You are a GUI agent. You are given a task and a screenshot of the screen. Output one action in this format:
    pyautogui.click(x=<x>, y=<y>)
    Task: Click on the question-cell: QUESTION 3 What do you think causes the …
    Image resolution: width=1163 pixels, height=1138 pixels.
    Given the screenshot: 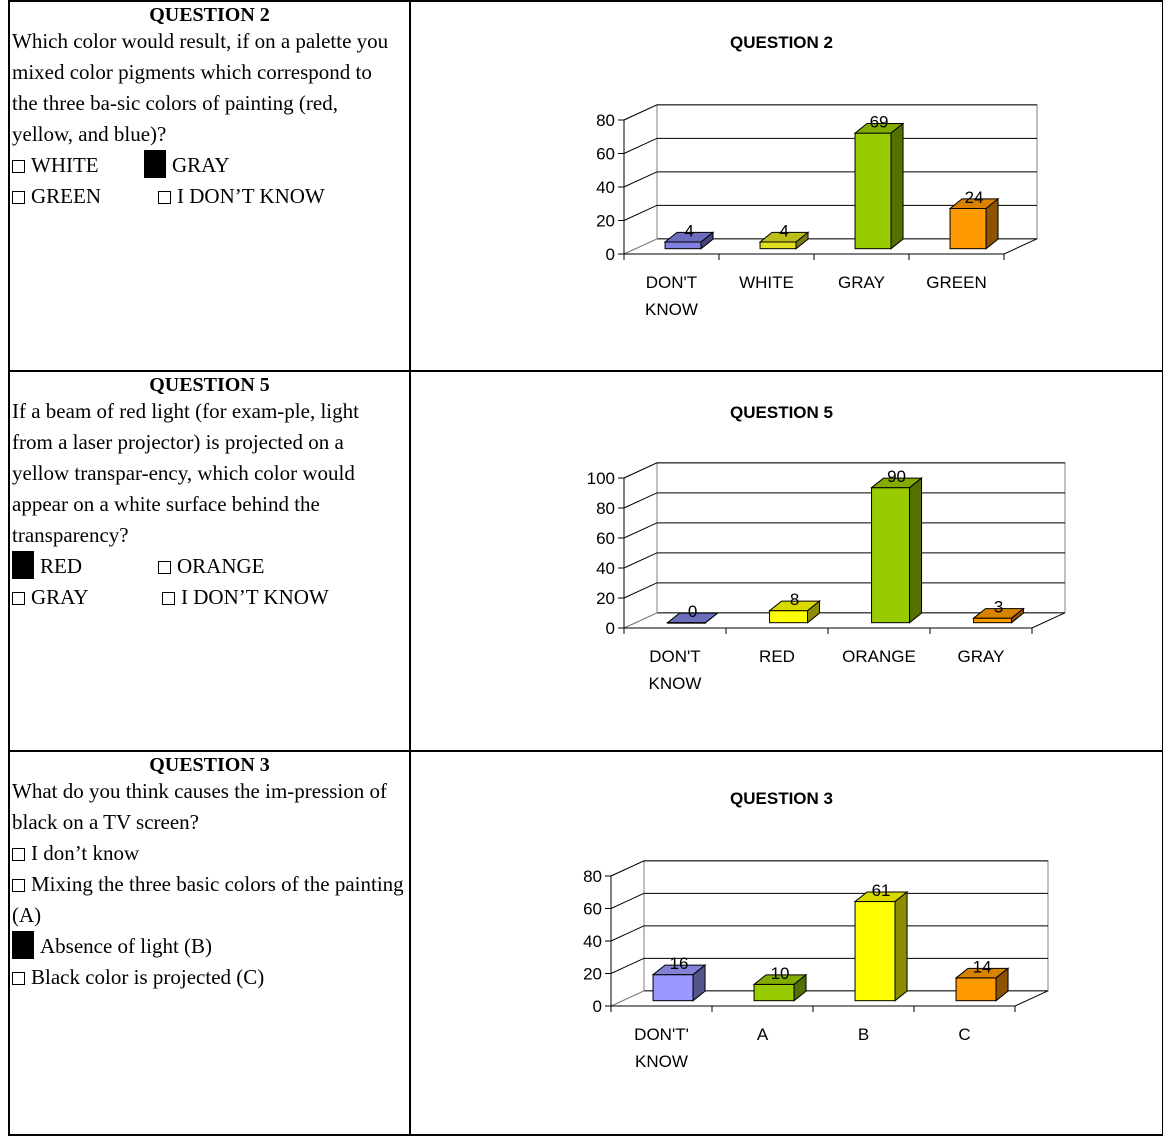 What is the action you would take?
    pyautogui.click(x=209, y=943)
    